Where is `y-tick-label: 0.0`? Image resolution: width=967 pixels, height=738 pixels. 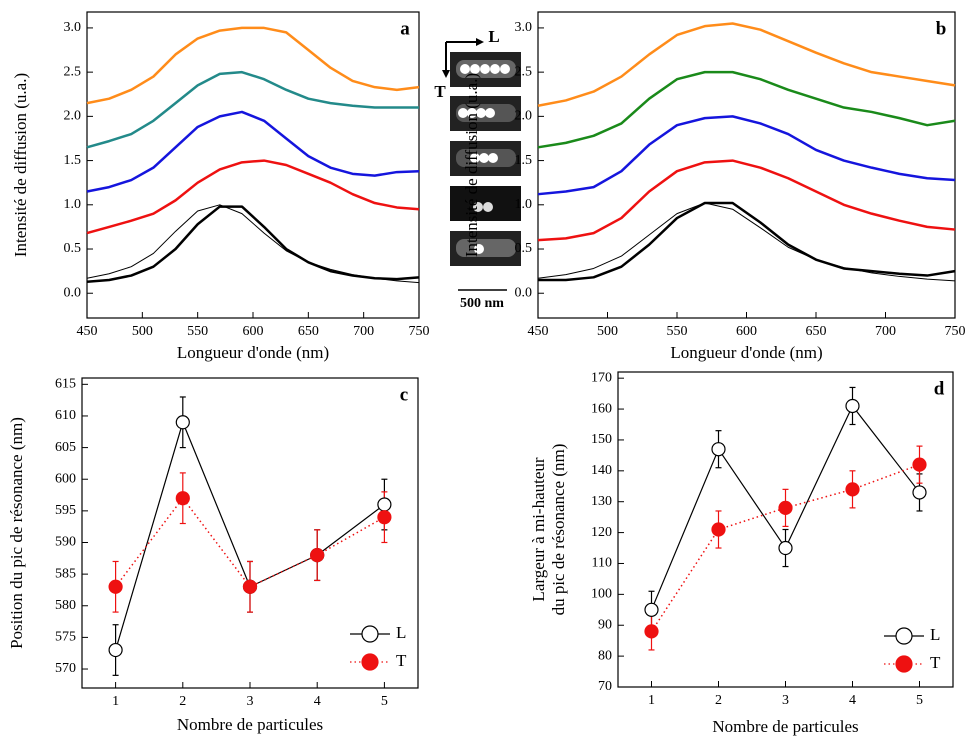
y-tick-label: 0.0 is located at coordinates (73, 292).